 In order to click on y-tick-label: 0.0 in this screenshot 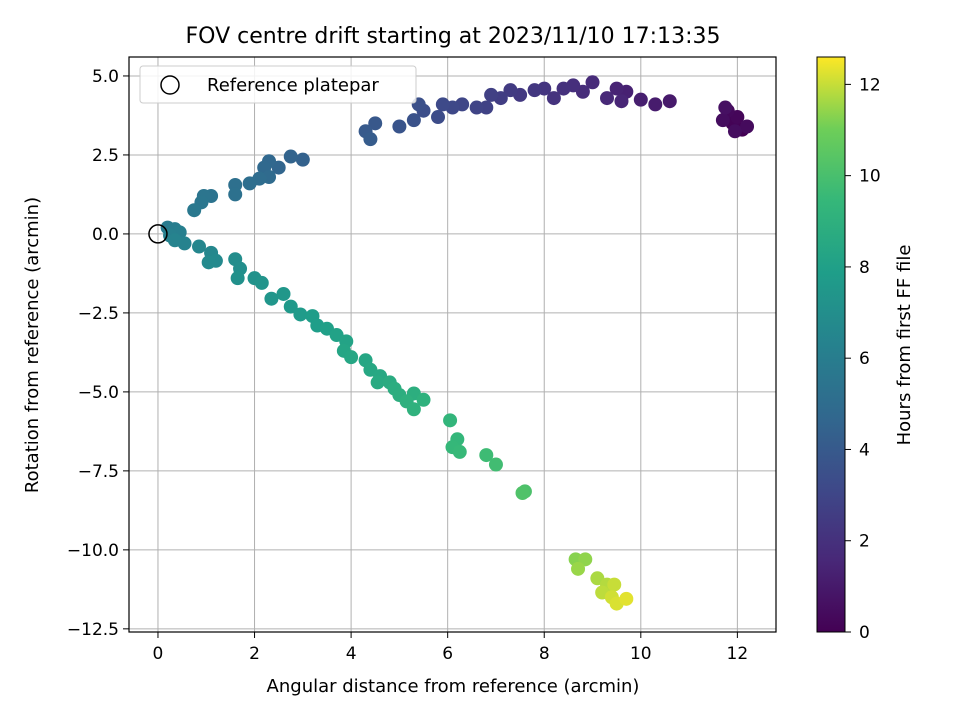, I will do `click(105, 235)`.